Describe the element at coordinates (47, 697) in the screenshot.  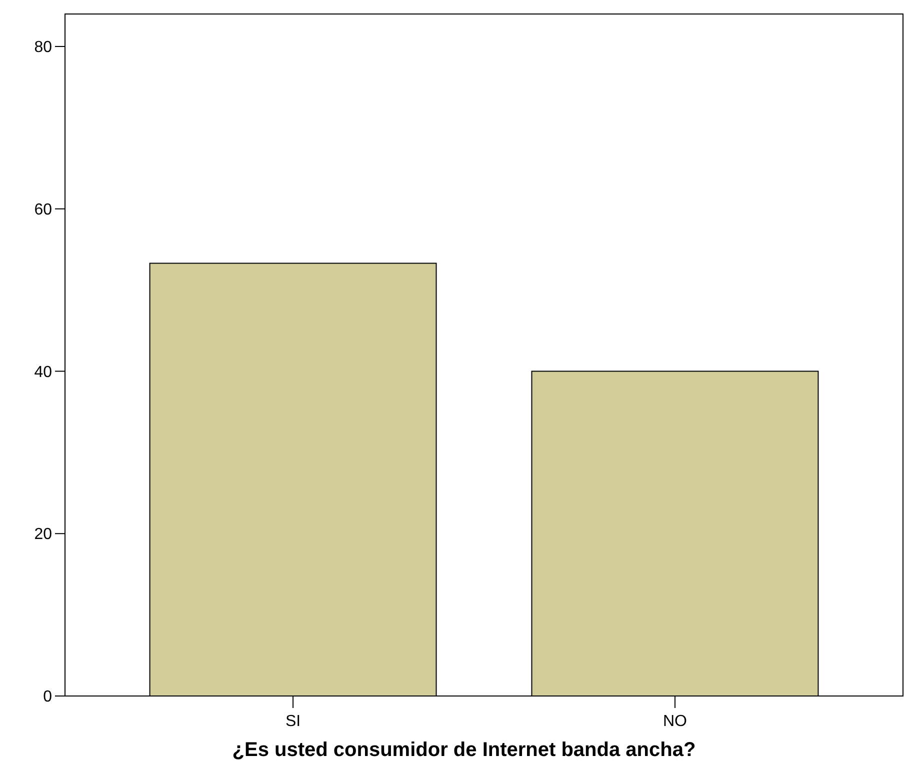
I see `y-tick-label: 0` at that location.